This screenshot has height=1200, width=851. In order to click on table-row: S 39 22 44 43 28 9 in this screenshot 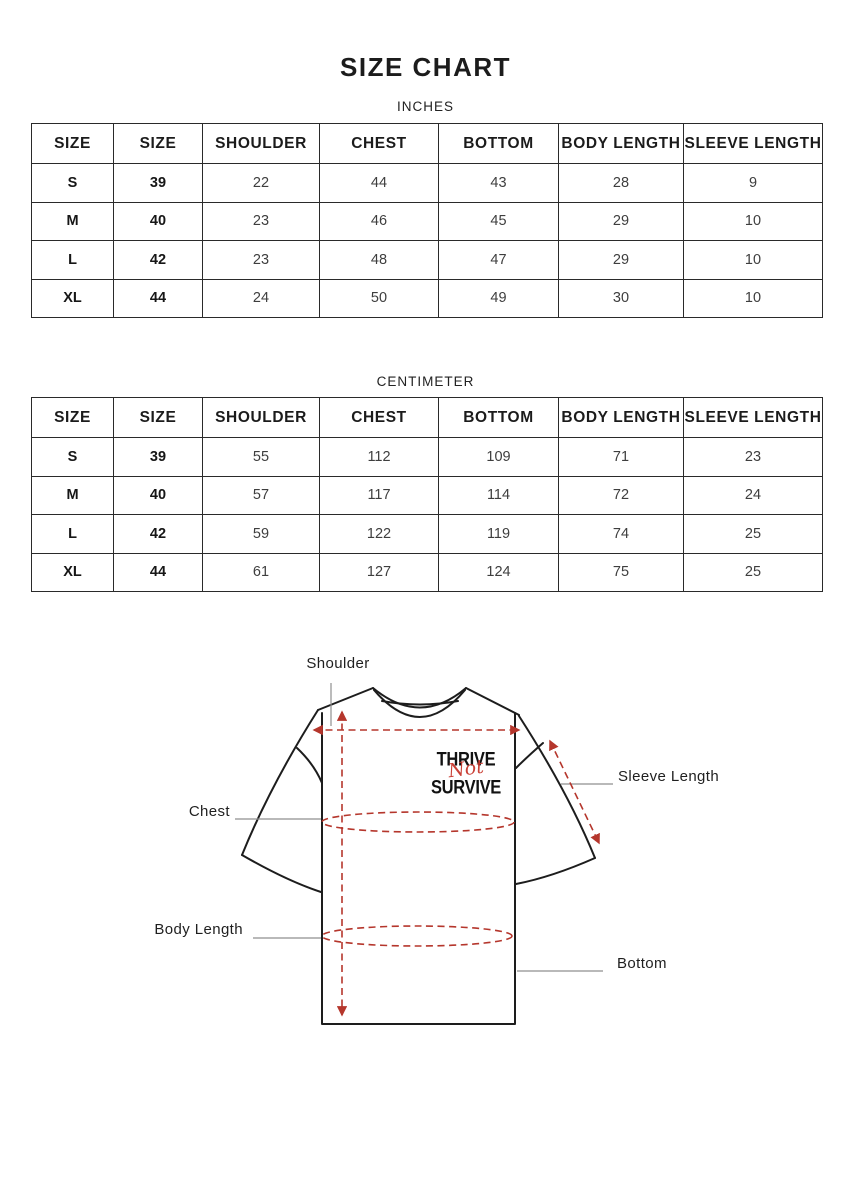, I will do `click(427, 183)`.